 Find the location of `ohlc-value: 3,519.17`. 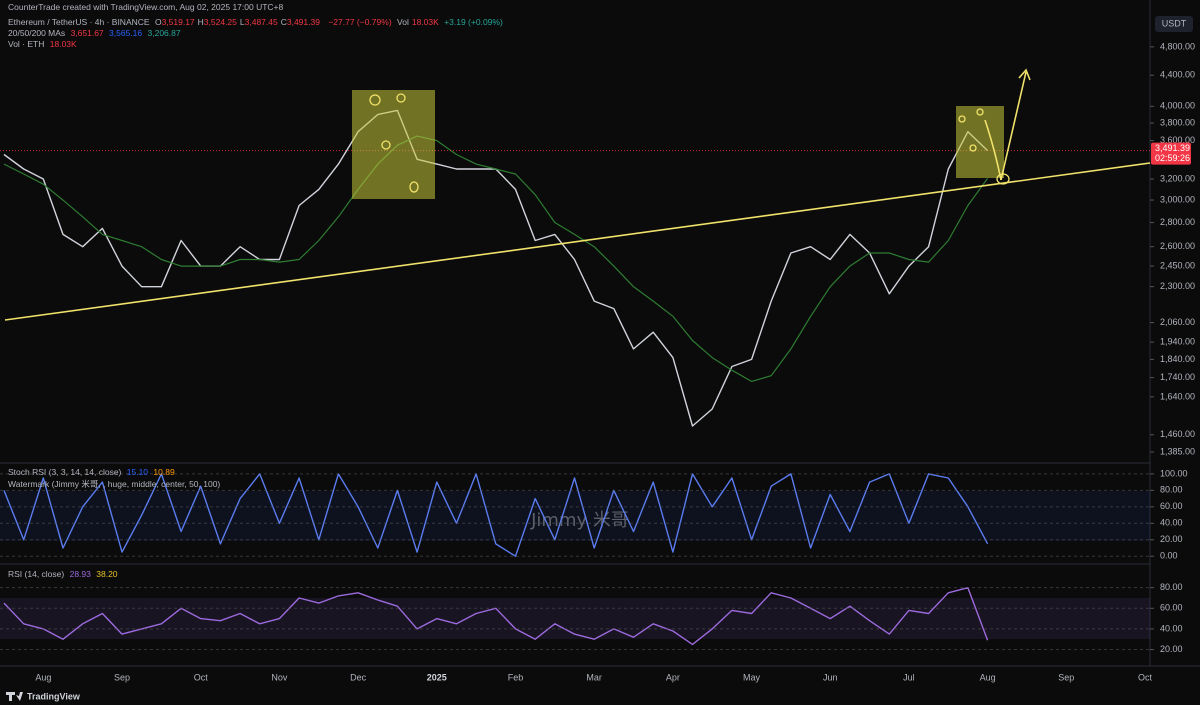

ohlc-value: 3,519.17 is located at coordinates (178, 22).